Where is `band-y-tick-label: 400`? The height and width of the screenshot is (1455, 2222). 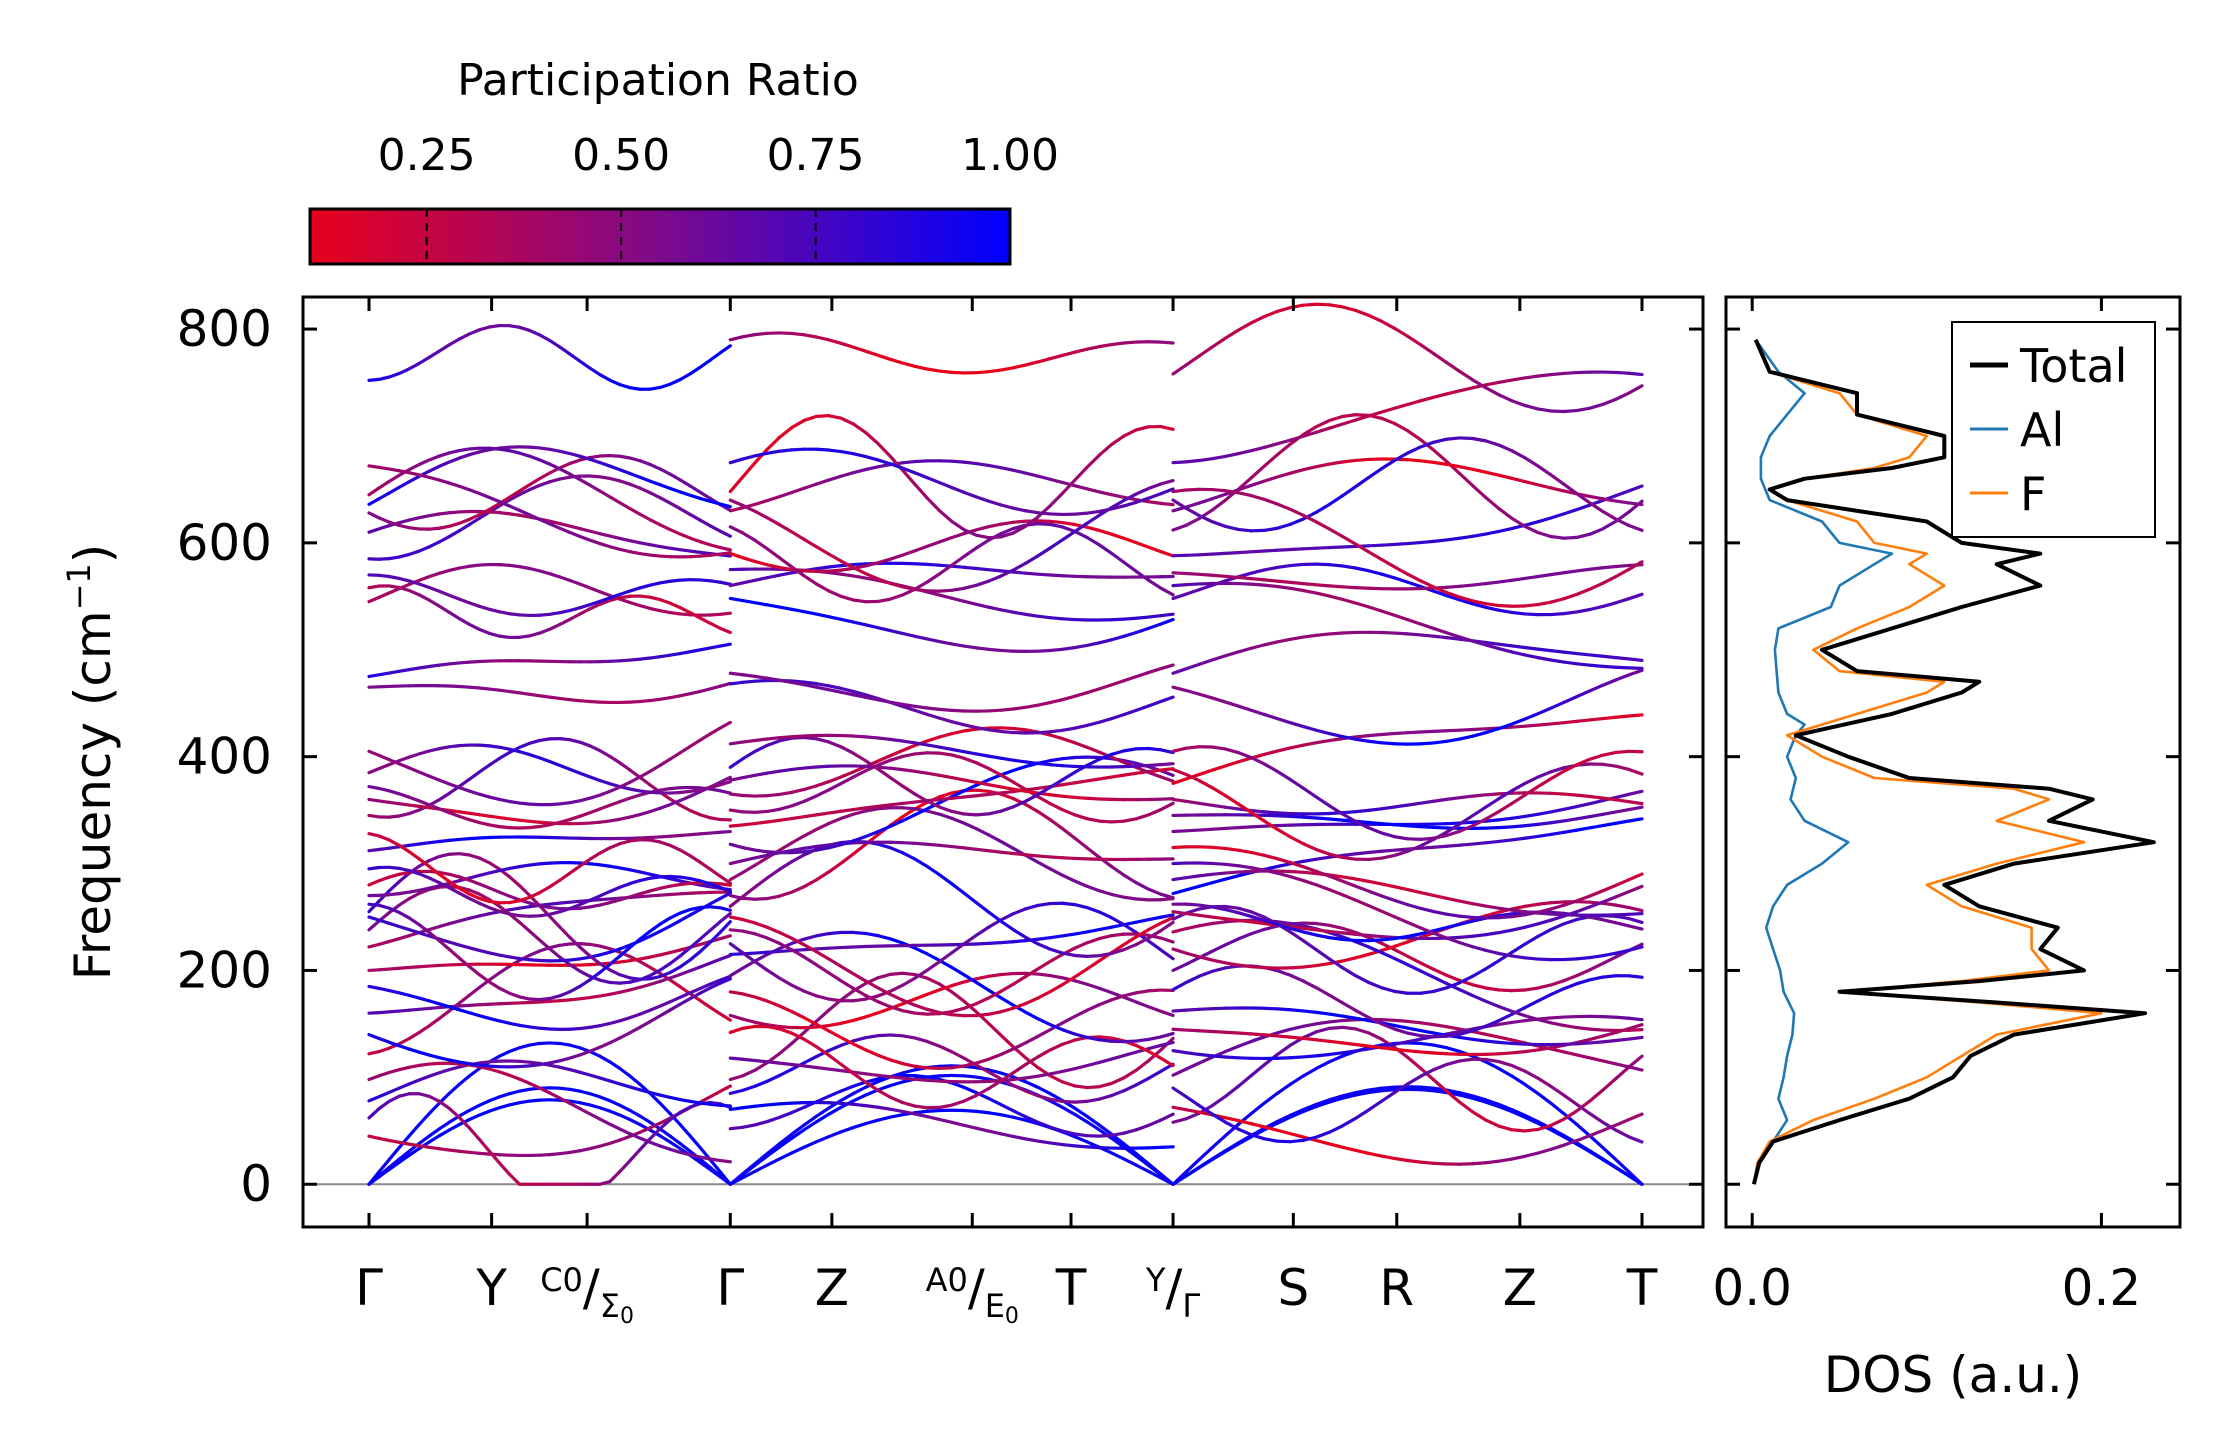 band-y-tick-label: 400 is located at coordinates (224, 757).